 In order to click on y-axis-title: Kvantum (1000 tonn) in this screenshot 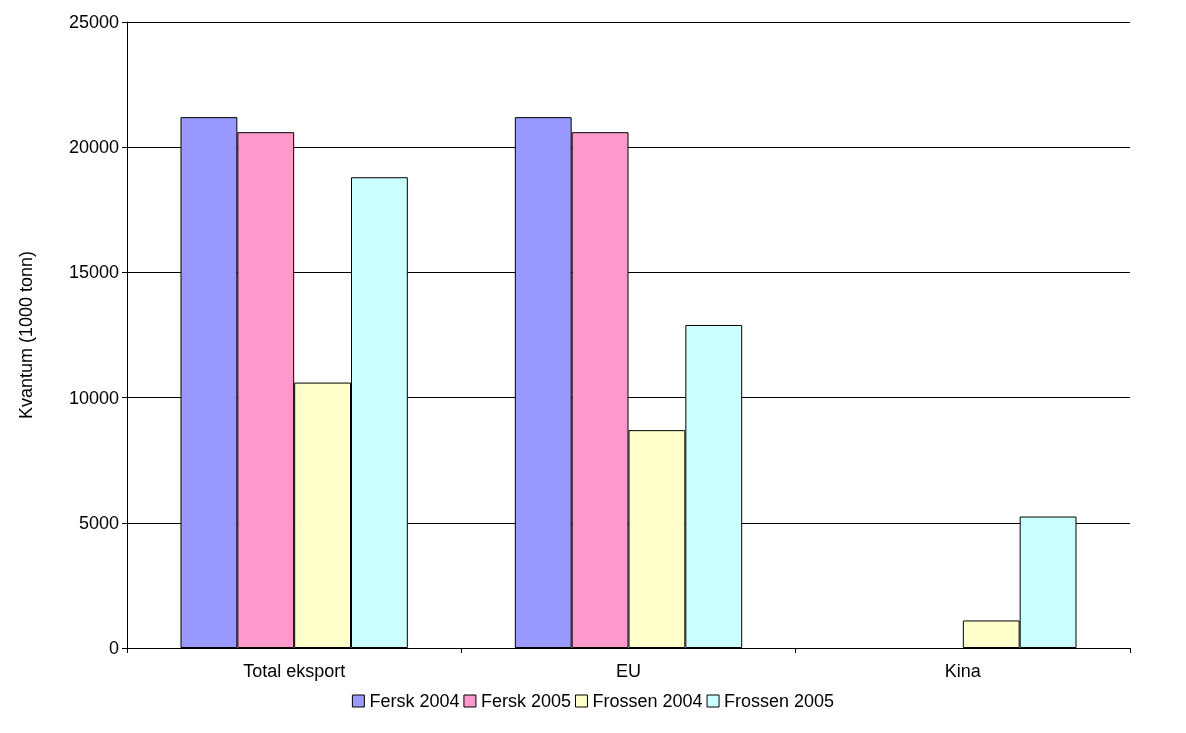, I will do `click(26, 335)`.